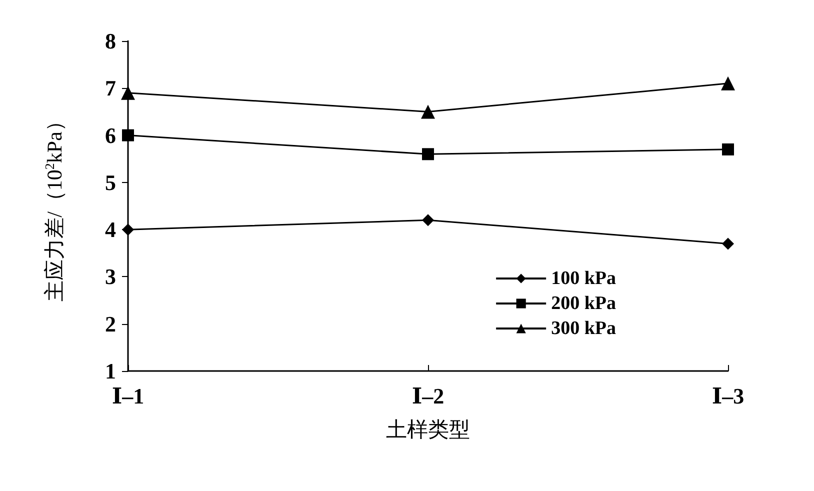 Image resolution: width=814 pixels, height=491 pixels. What do you see at coordinates (728, 396) in the screenshot?
I see `x-tick-label: Ⅰ–3` at bounding box center [728, 396].